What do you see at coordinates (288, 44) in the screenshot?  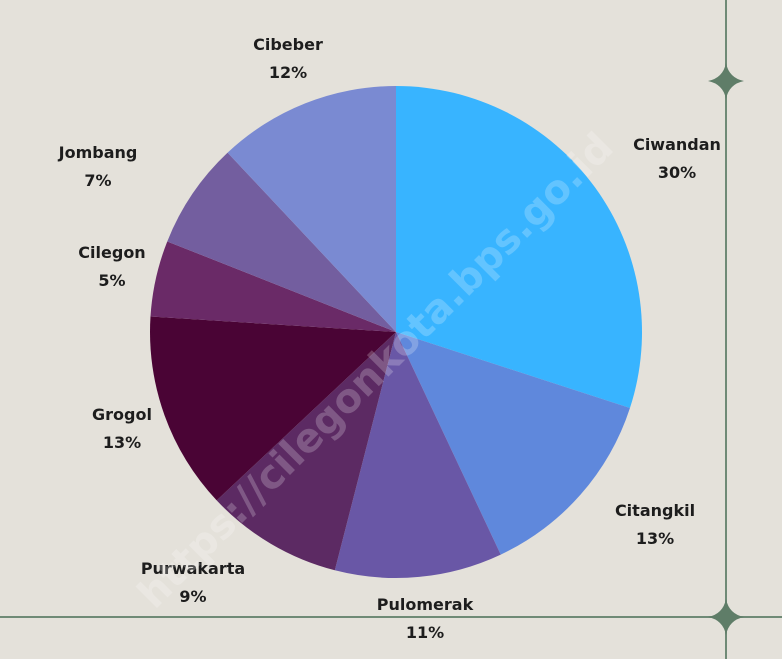 I see `slice-label-cibeber: Cibeber` at bounding box center [288, 44].